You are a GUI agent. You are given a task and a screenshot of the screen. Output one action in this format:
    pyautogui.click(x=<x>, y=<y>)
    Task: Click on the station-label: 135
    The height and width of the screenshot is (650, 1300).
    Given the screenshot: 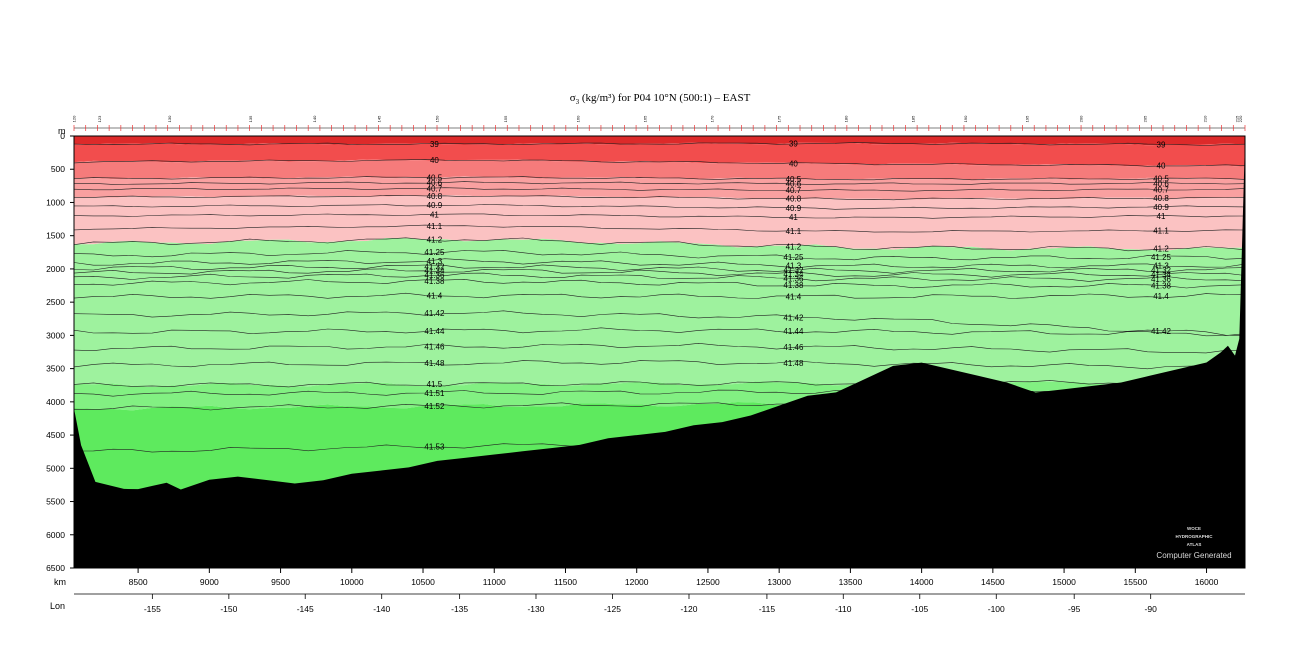 What is the action you would take?
    pyautogui.click(x=250, y=118)
    